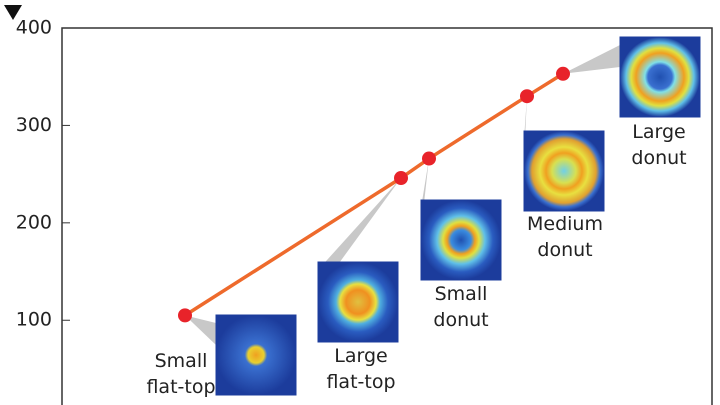 The width and height of the screenshot is (720, 405). I want to click on y-tick-label: 300, so click(34, 125).